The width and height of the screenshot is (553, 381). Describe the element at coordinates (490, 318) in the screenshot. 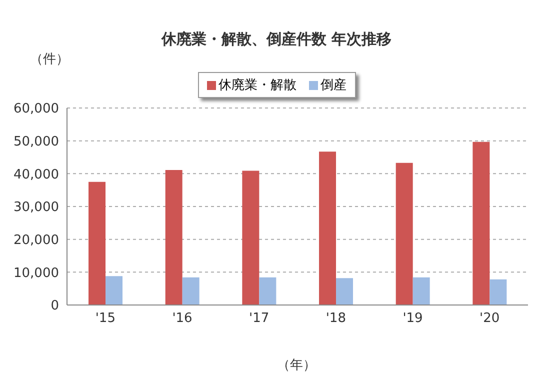

I see `x-tick-label: '20` at that location.